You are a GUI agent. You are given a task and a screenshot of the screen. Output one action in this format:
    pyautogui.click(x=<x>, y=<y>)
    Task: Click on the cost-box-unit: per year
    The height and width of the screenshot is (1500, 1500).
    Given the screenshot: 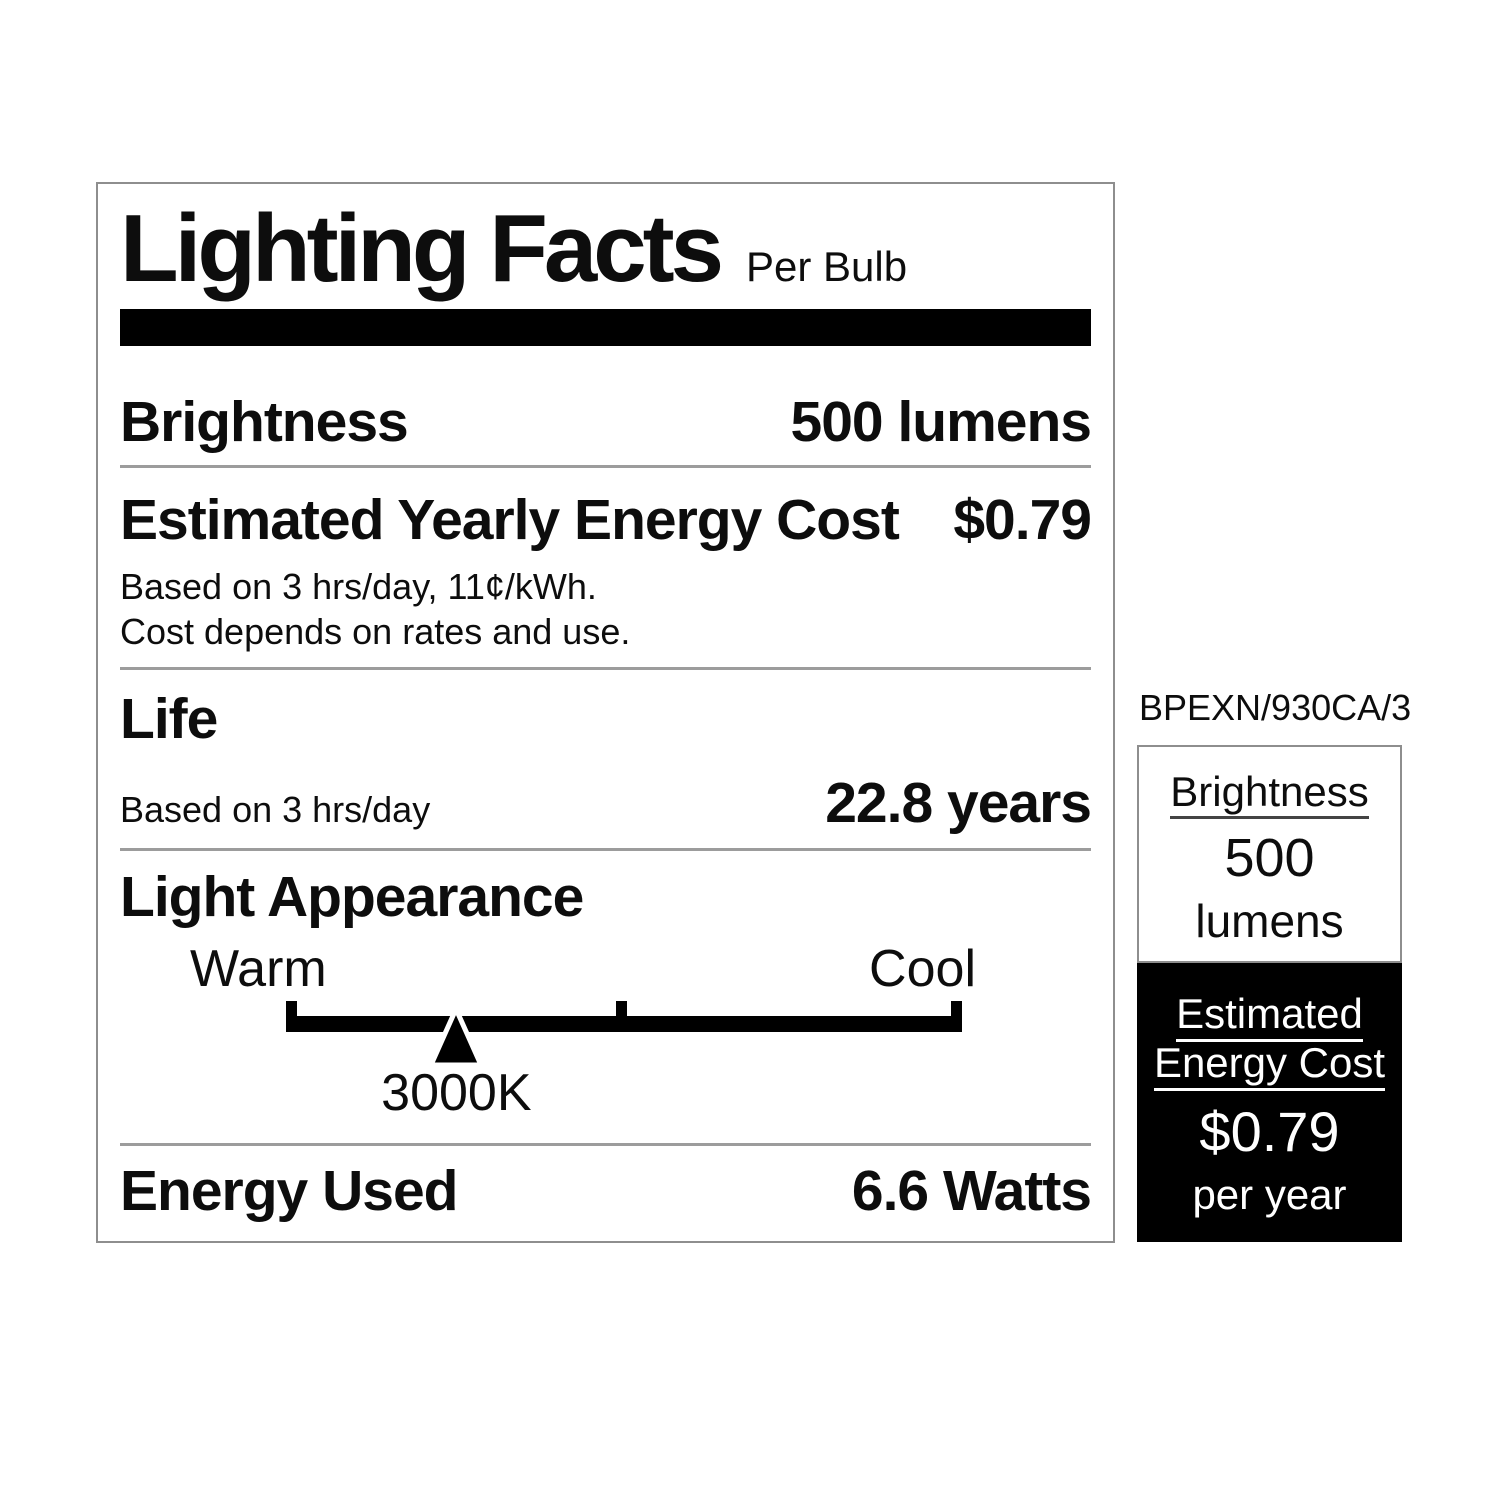 What is the action you would take?
    pyautogui.click(x=1269, y=1194)
    